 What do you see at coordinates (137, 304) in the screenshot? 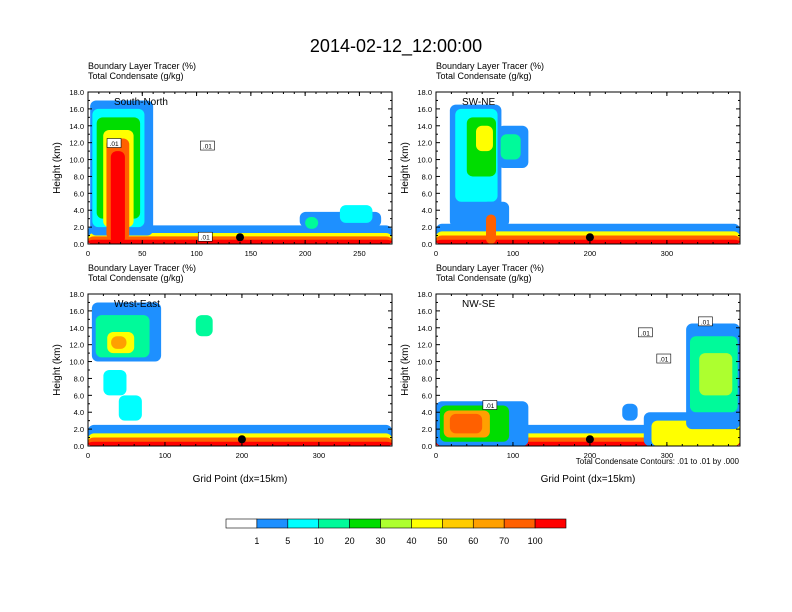
I see `panel-label: West-East` at bounding box center [137, 304].